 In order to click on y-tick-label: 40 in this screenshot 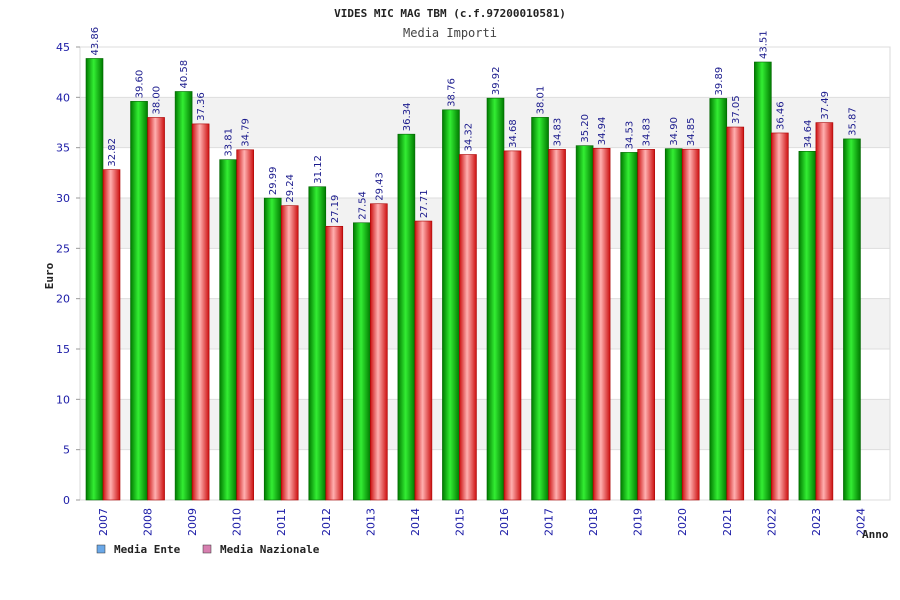, I will do `click(63, 97)`.